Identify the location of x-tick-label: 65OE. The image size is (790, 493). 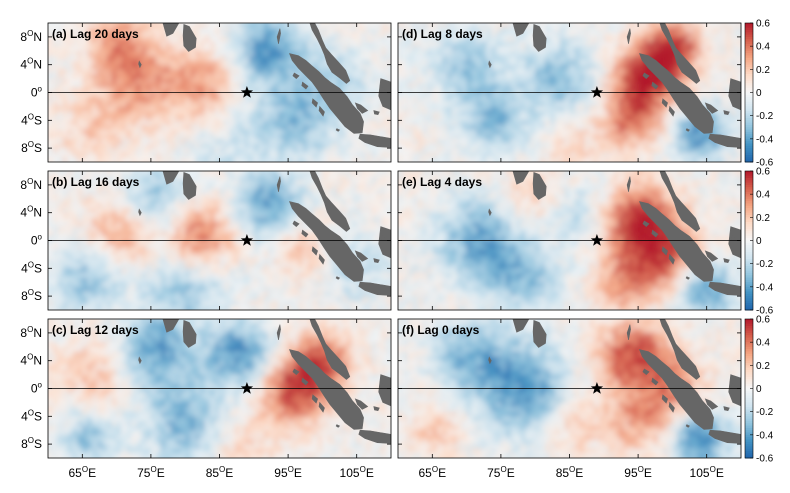
(82, 472).